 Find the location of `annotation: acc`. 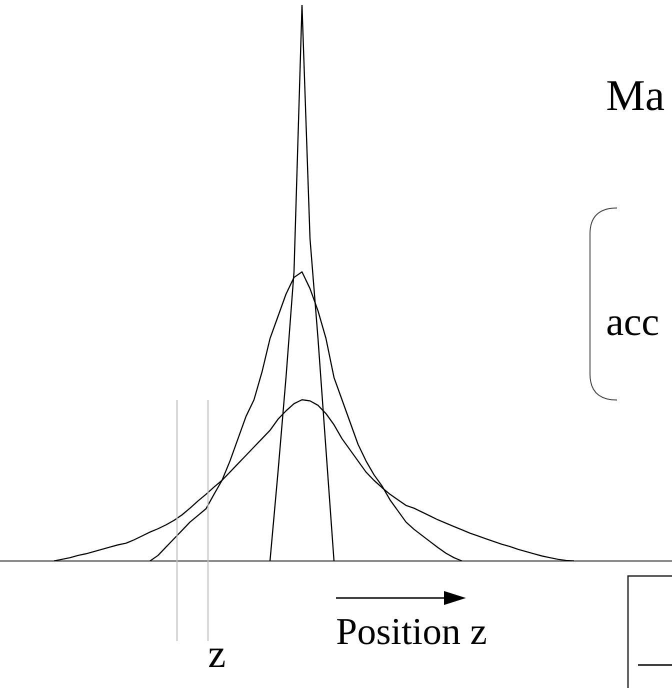

annotation: acc is located at coordinates (633, 321).